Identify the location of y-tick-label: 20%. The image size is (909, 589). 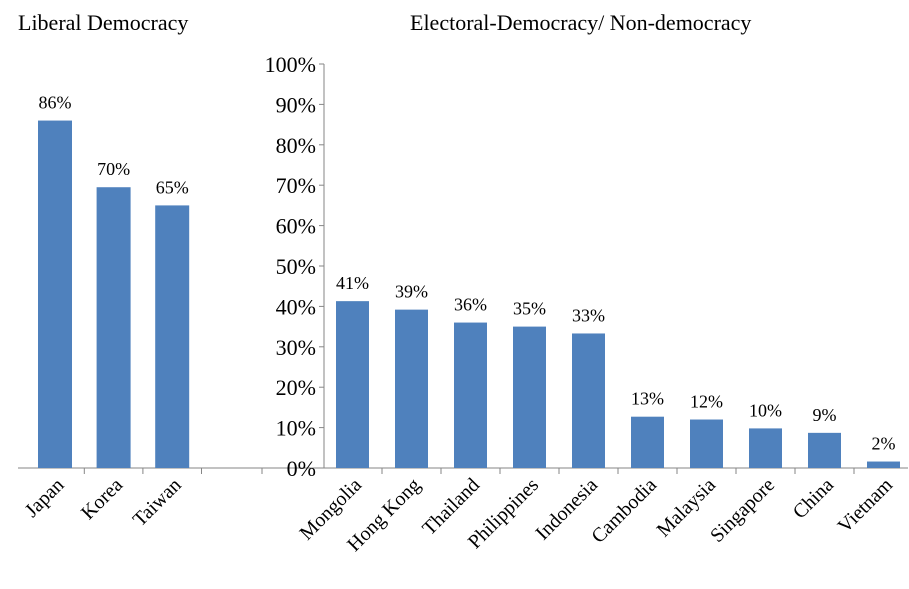
(296, 387).